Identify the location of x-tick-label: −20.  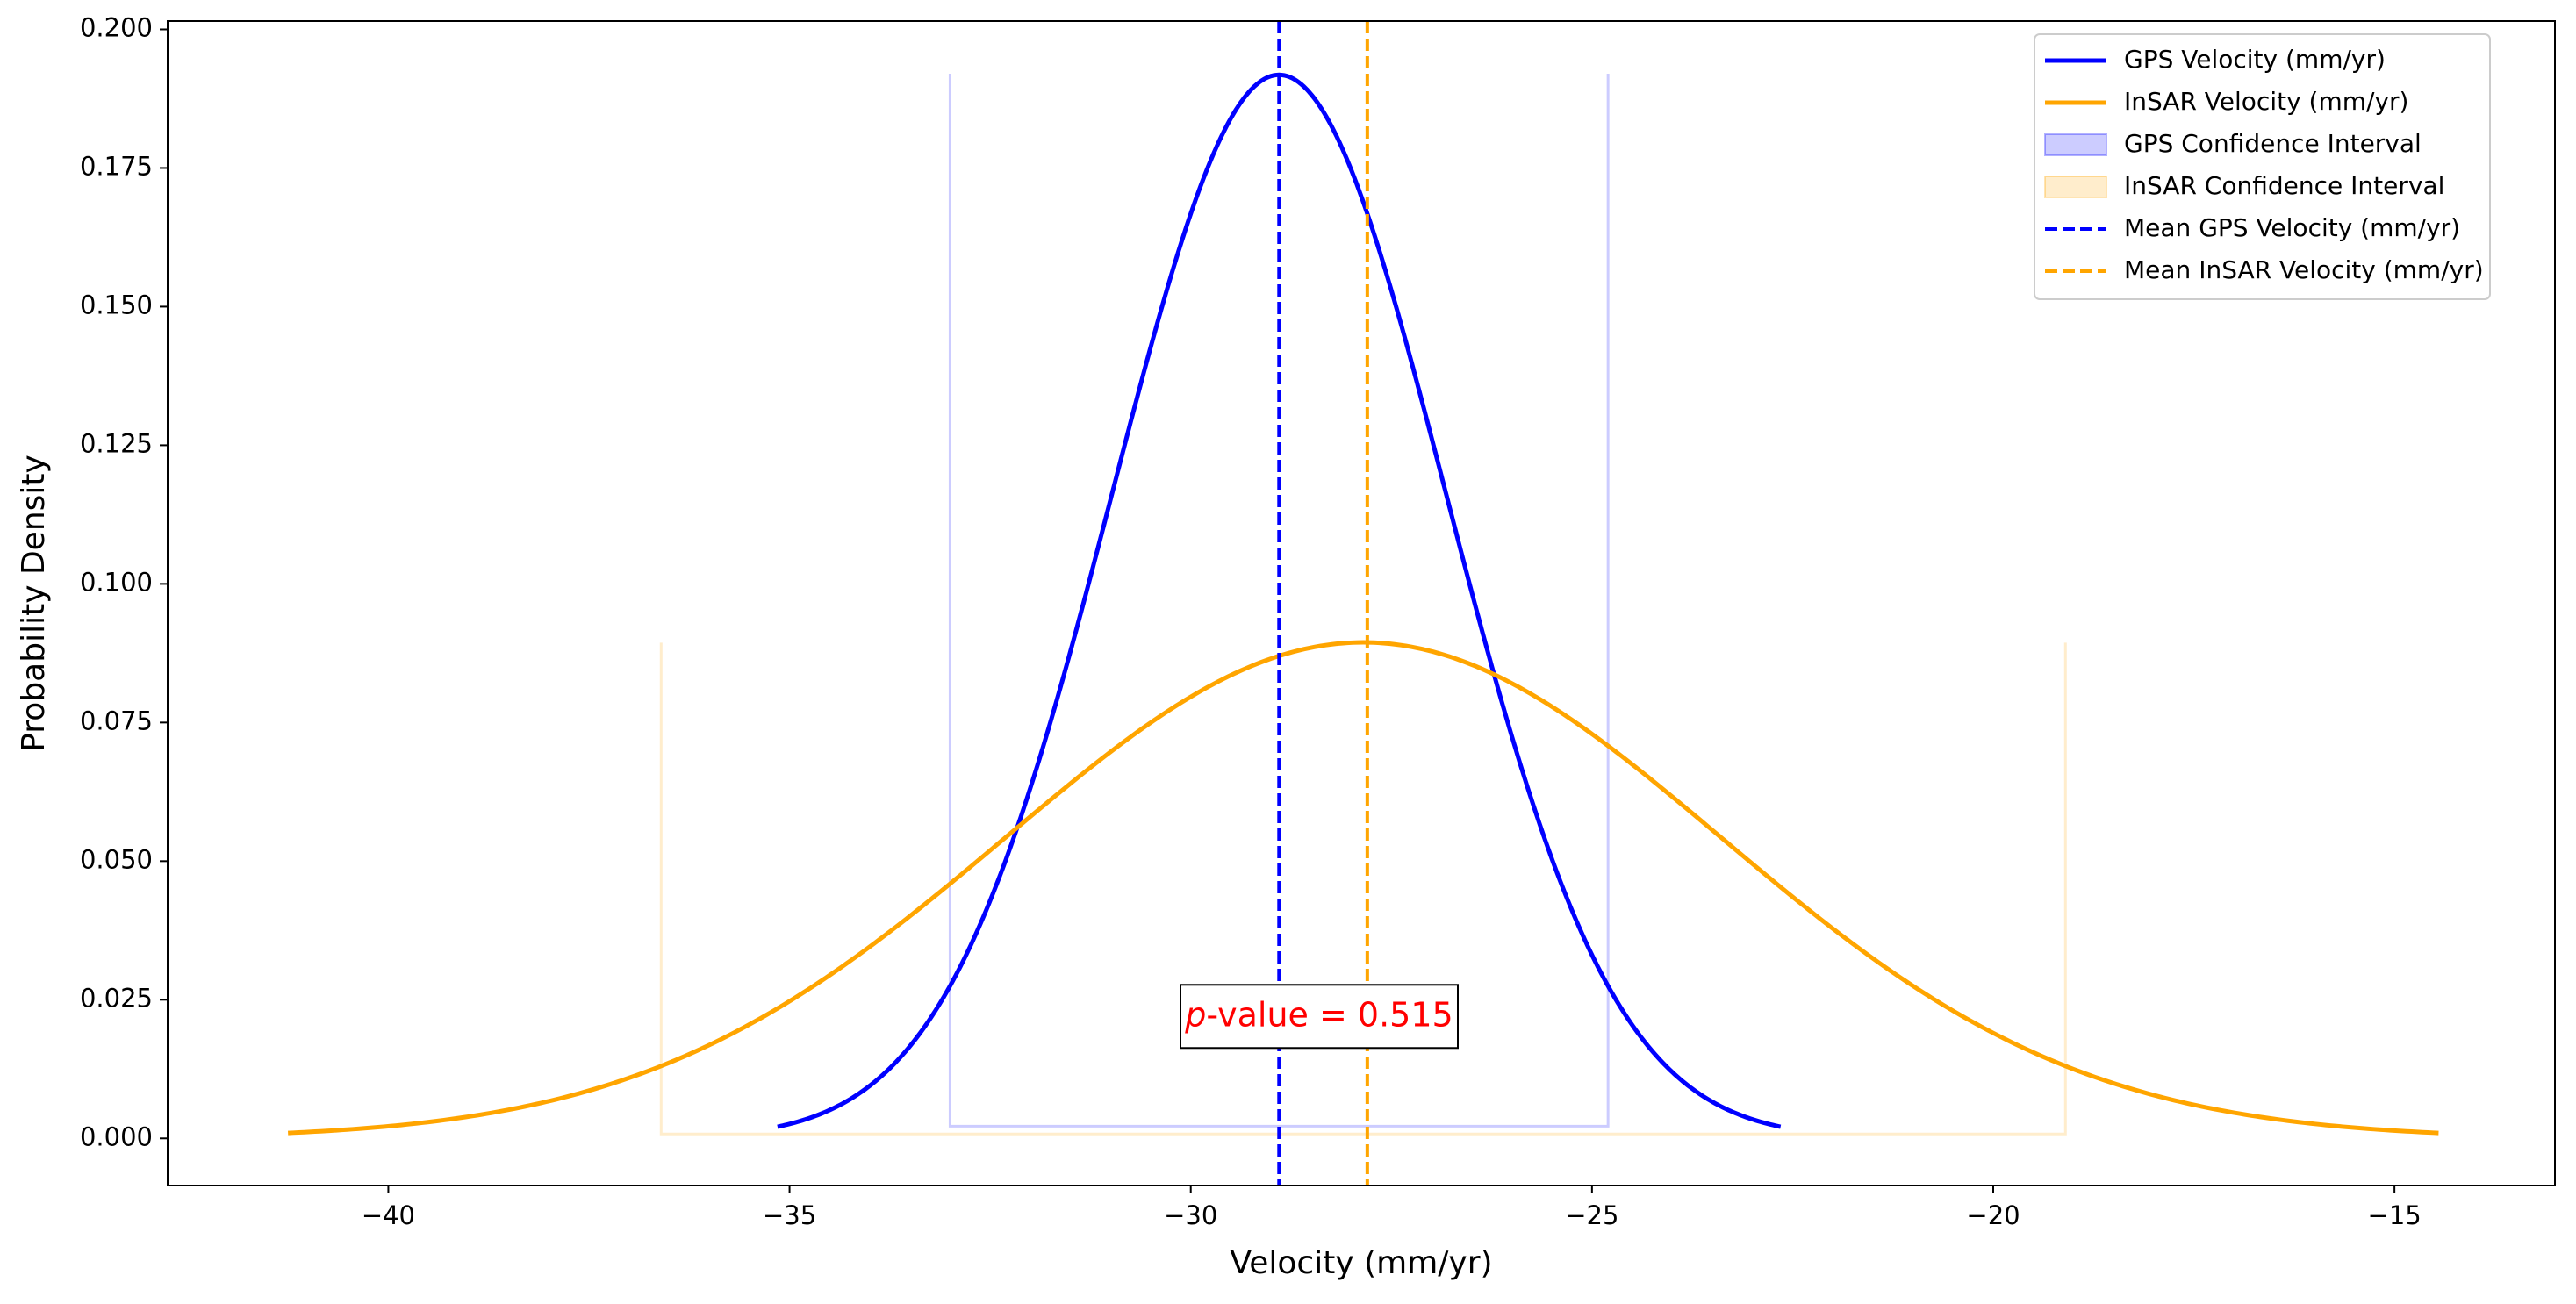
(1993, 1215).